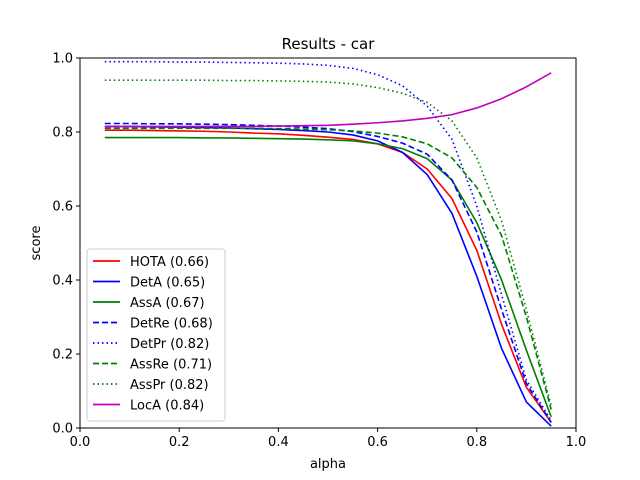  Describe the element at coordinates (169, 344) in the screenshot. I see `legend-label: DetPr (0.82)` at that location.